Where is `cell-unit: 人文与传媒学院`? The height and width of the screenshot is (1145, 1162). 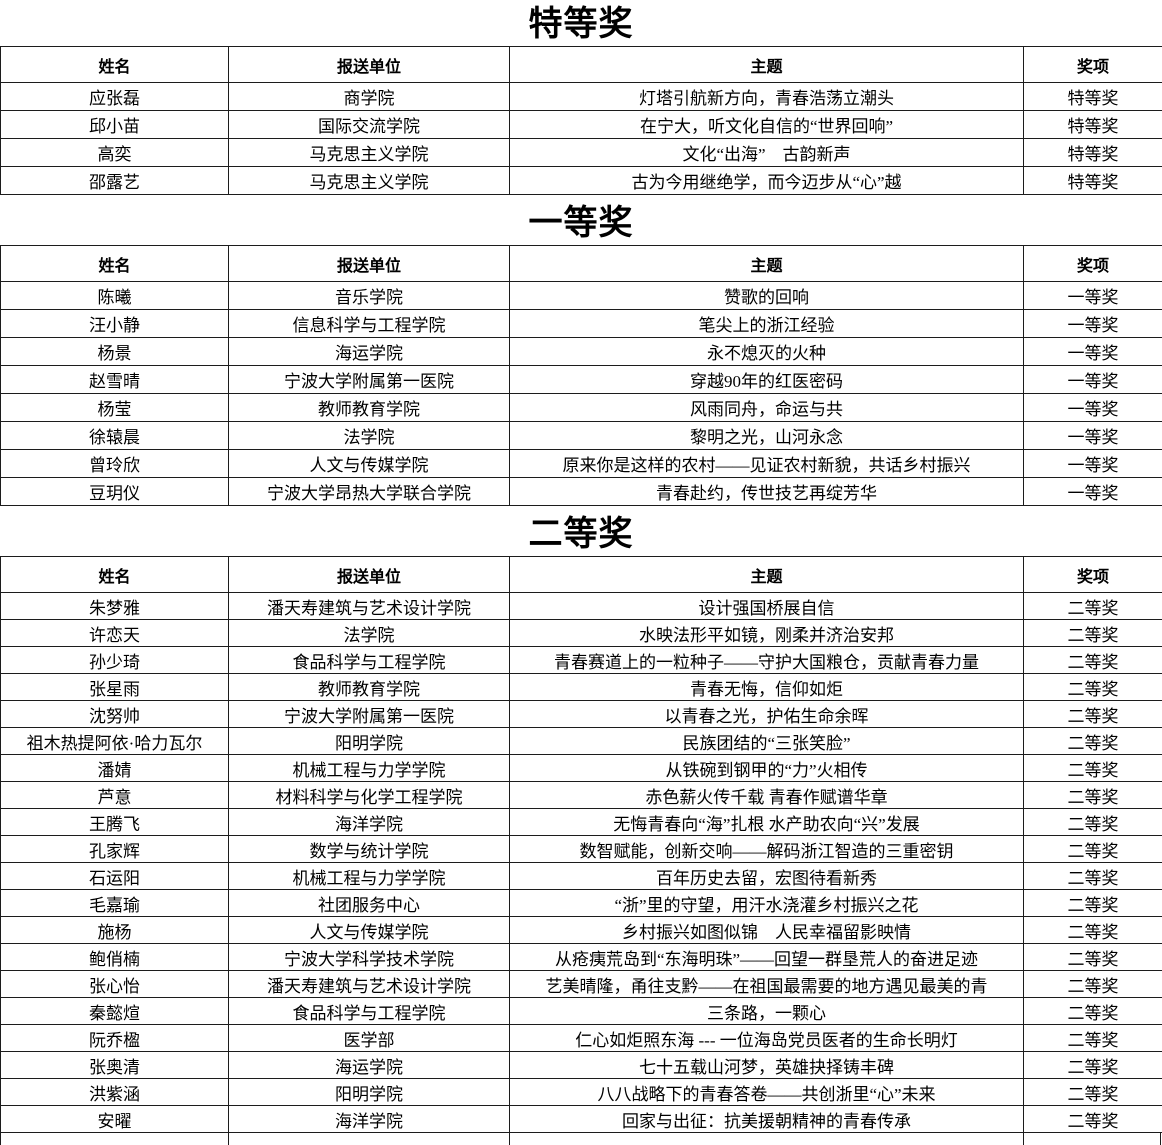 cell-unit: 人文与传媒学院 is located at coordinates (369, 464).